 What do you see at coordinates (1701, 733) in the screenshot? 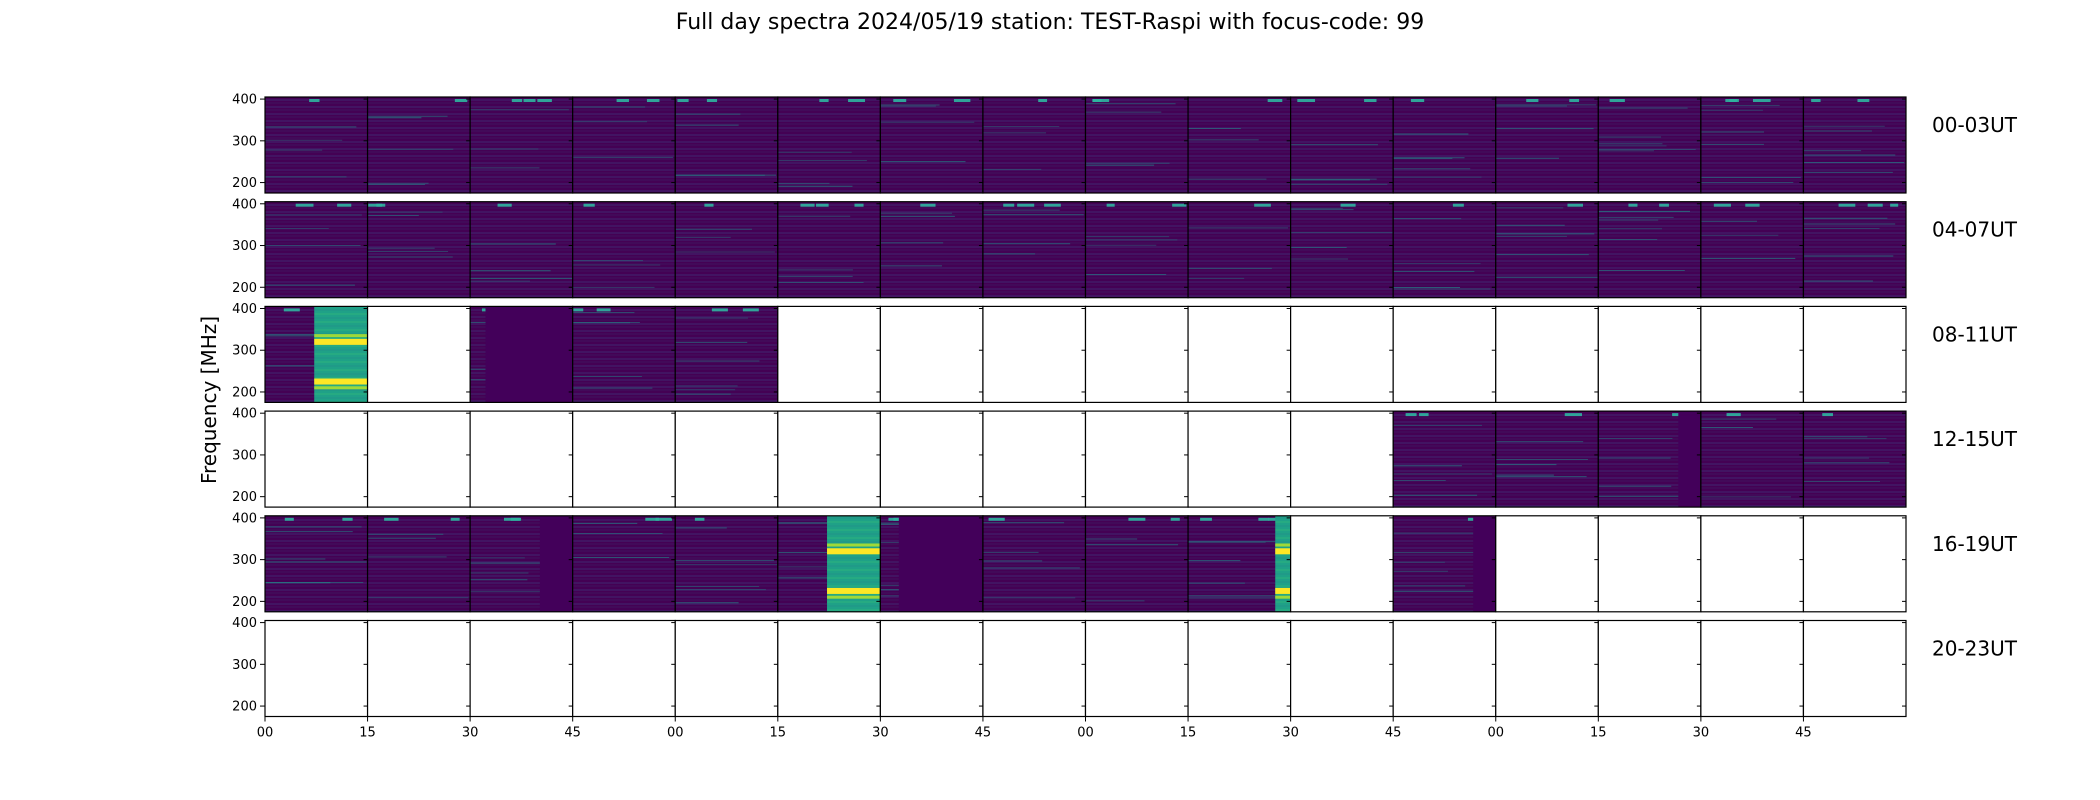
I see `xtick-label: 30` at bounding box center [1701, 733].